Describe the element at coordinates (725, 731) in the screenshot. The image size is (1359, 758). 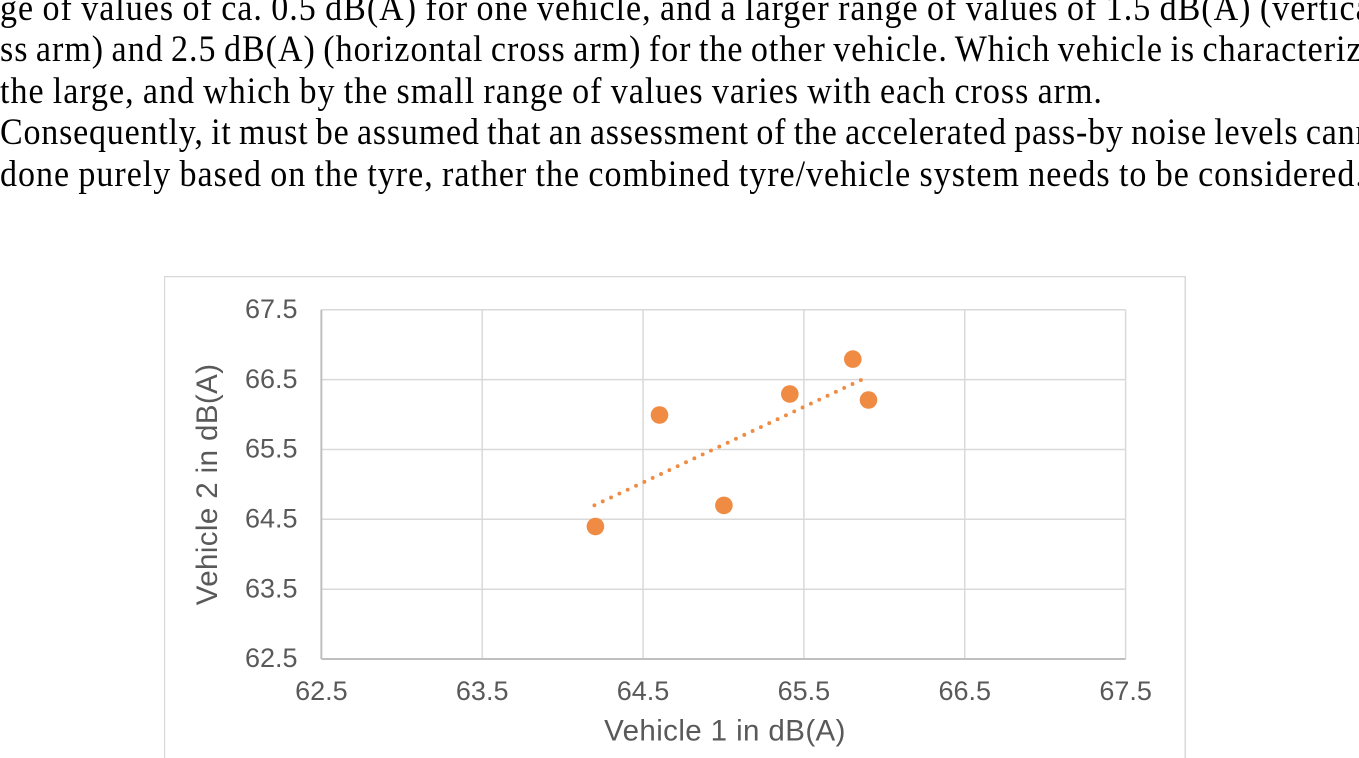
I see `svg-text: Vehicle 1 in dB(A)` at that location.